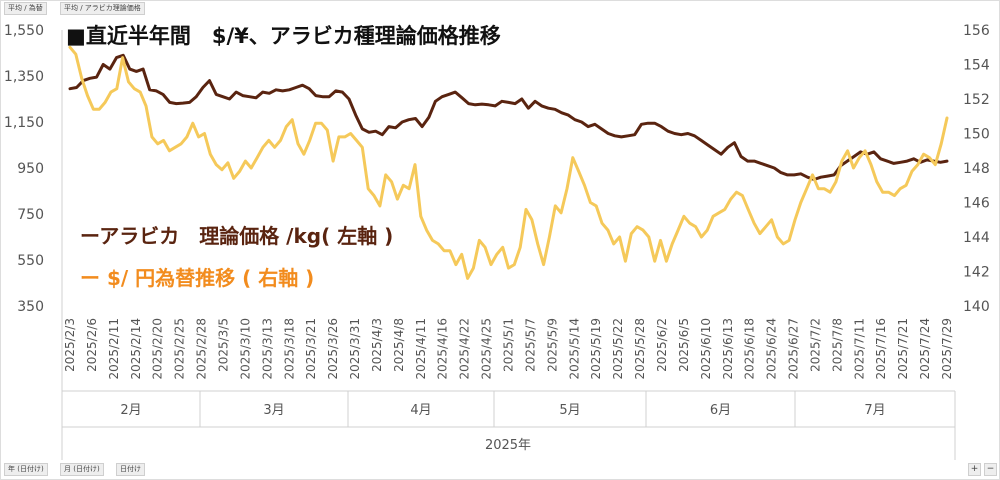 Image resolution: width=1000 pixels, height=480 pixels. What do you see at coordinates (311, 349) in the screenshot?
I see `x-tick-label: 2025/3/21` at bounding box center [311, 349].